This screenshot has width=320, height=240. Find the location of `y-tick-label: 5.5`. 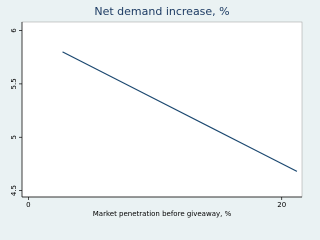

y-tick-label: 5.5 is located at coordinates (14, 83).